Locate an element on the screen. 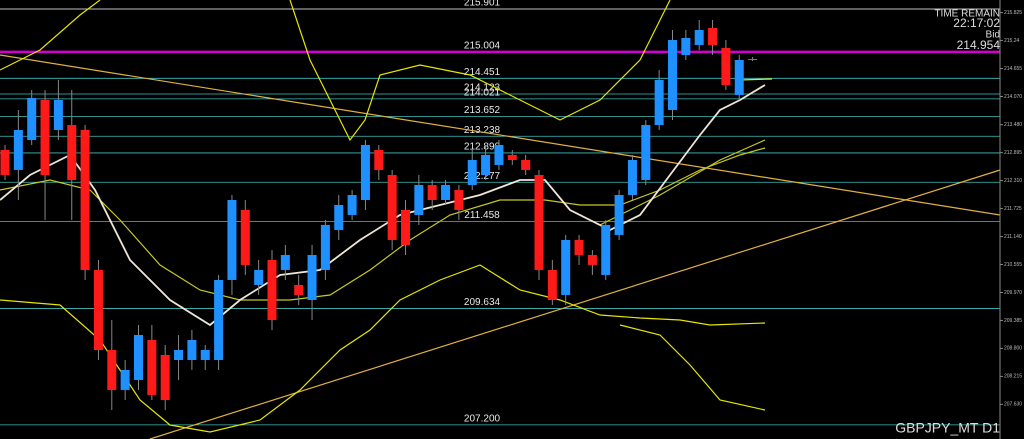 The height and width of the screenshot is (439, 1024). y-tick-label: 211.725 is located at coordinates (1013, 209).